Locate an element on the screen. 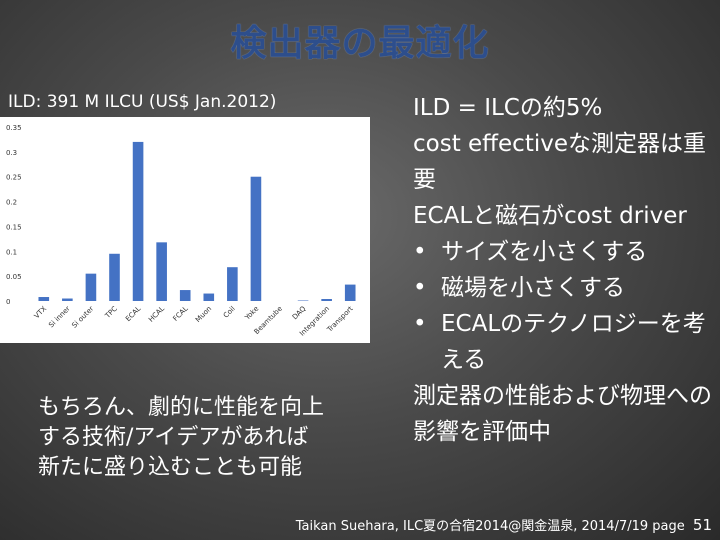 The height and width of the screenshot is (540, 720). bullet-text: ECALのテクノロジーを考える is located at coordinates (573, 342).